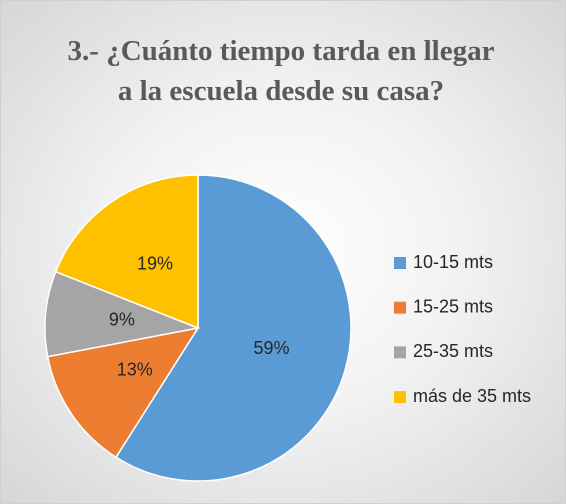  What do you see at coordinates (122, 320) in the screenshot?
I see `data-label: 9%` at bounding box center [122, 320].